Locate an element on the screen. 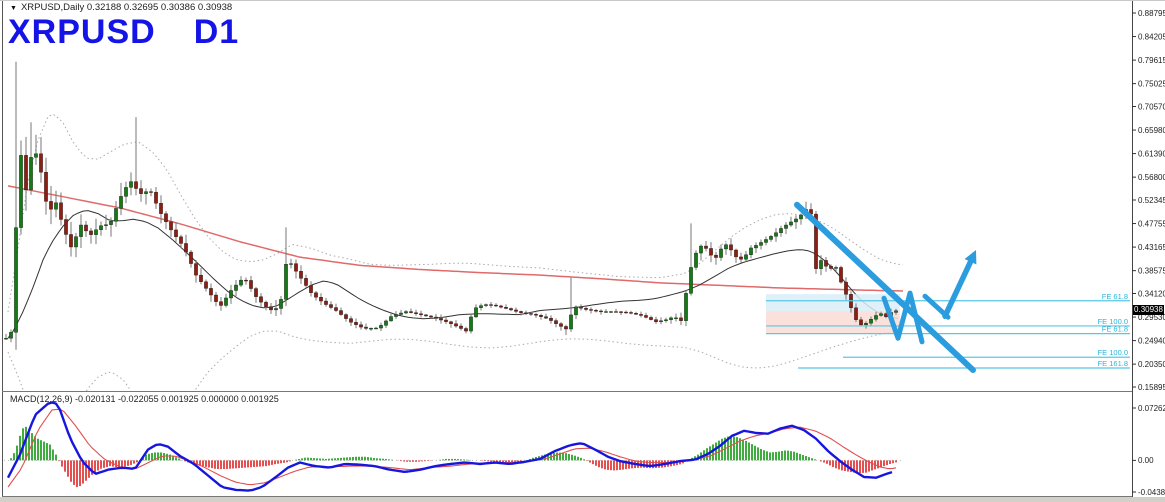 This screenshot has width=1165, height=502. up-arrow-shaft is located at coordinates (958, 289).